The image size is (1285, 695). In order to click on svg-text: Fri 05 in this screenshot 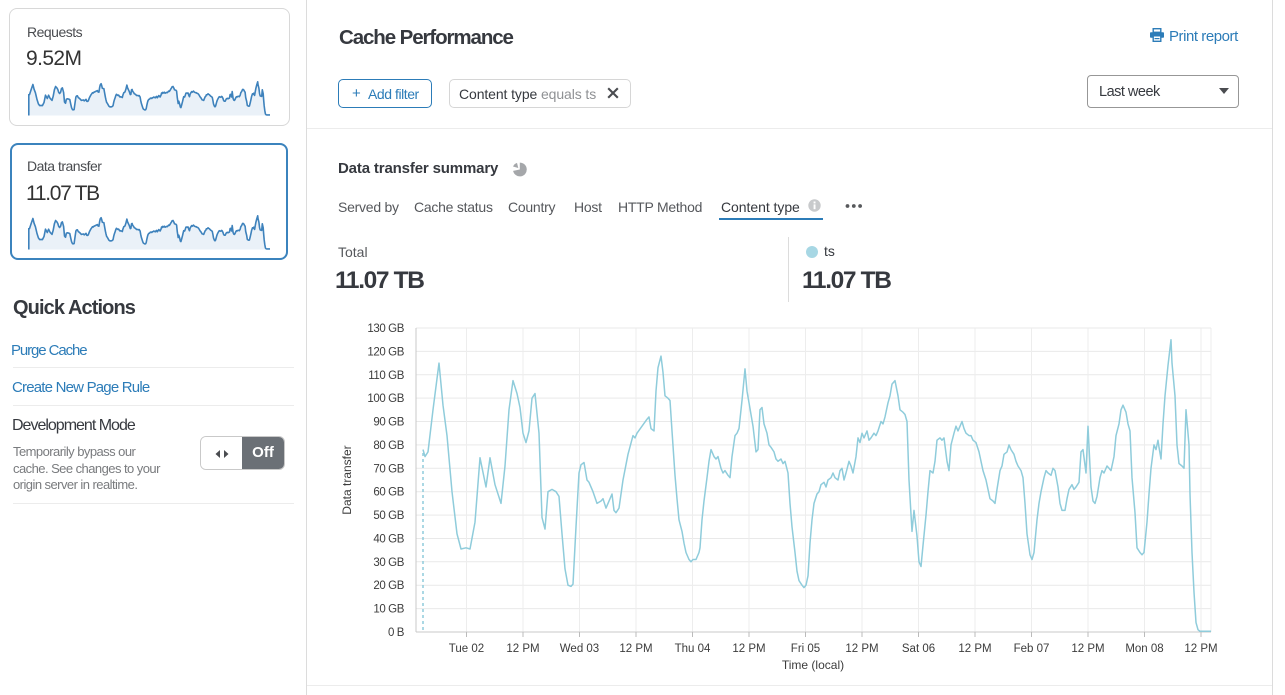, I will do `click(805, 649)`.